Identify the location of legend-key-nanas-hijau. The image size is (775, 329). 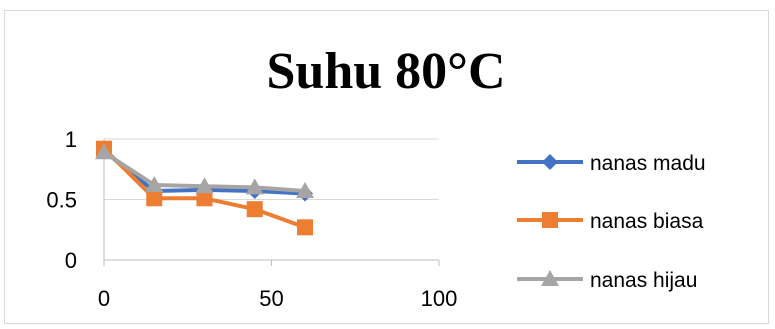
(550, 278).